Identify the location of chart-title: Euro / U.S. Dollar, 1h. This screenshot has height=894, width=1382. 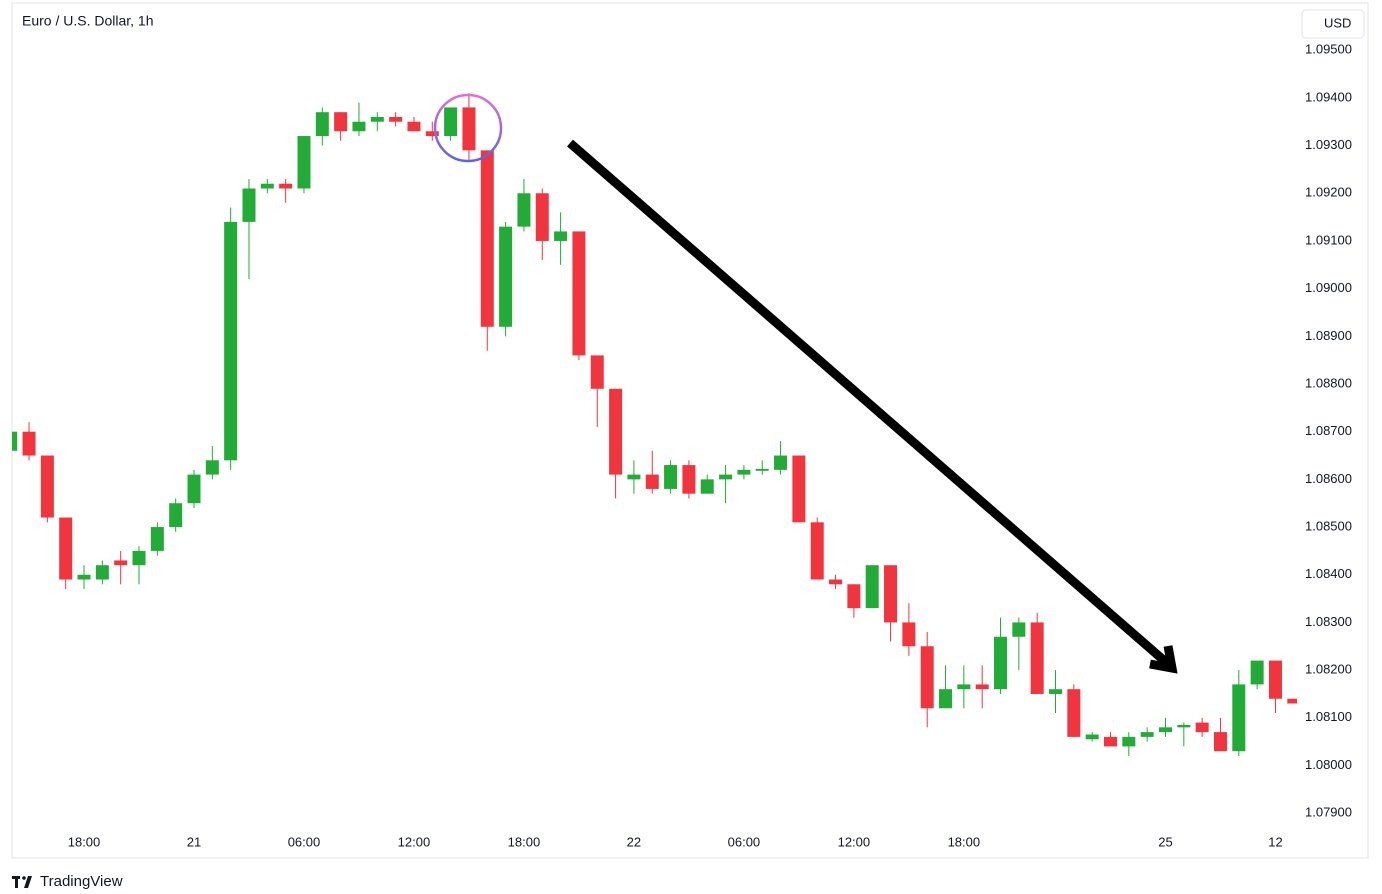
(88, 21).